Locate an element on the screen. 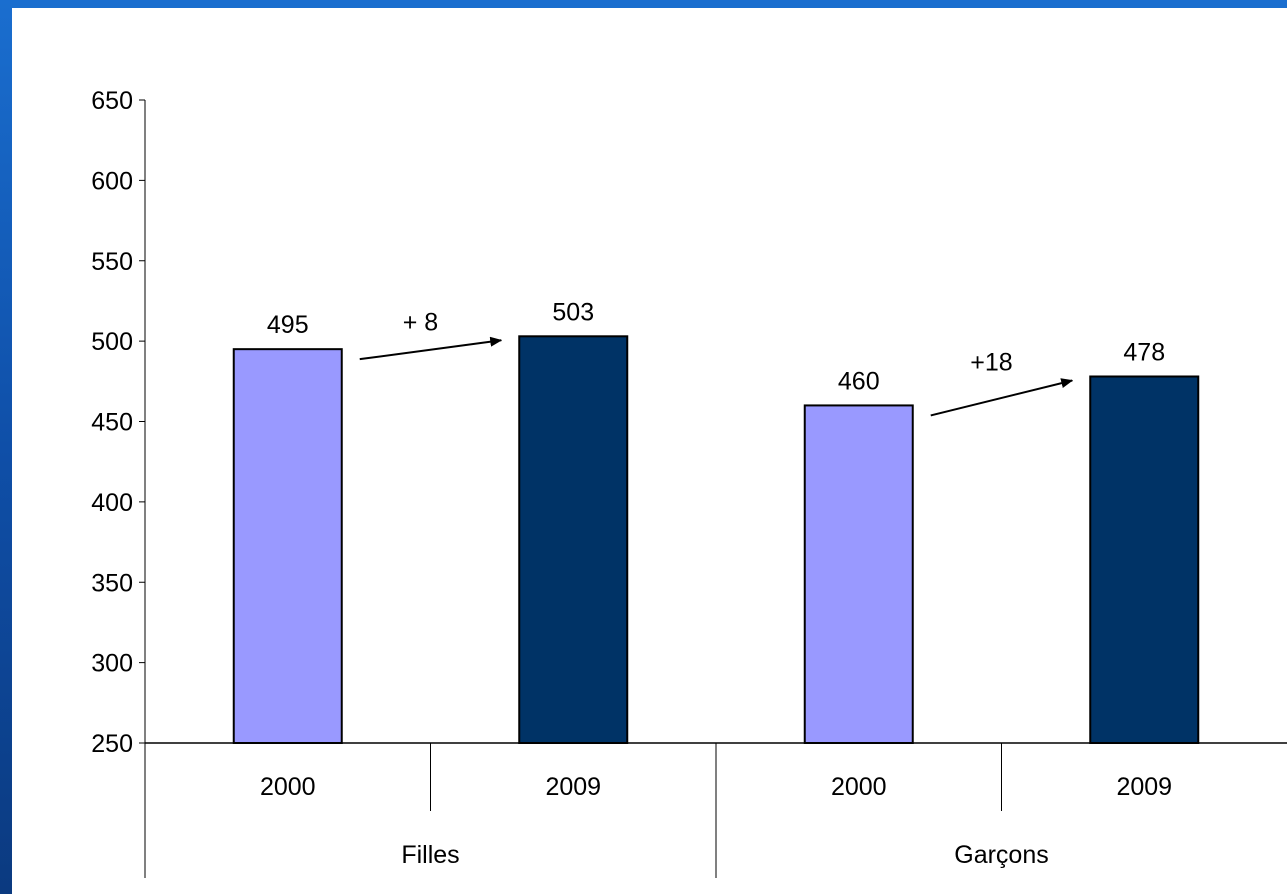 Image resolution: width=1287 pixels, height=894 pixels. y-tick-label: 300 is located at coordinates (112, 664).